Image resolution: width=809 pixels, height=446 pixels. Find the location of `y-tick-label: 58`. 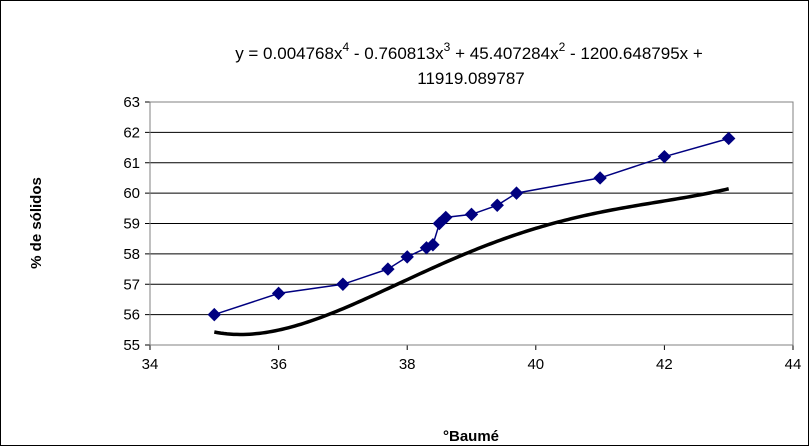

y-tick-label: 58 is located at coordinates (131, 254).